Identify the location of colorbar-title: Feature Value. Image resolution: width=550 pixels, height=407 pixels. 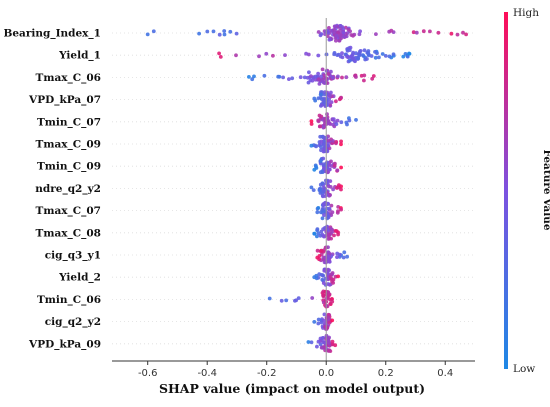
(545, 189).